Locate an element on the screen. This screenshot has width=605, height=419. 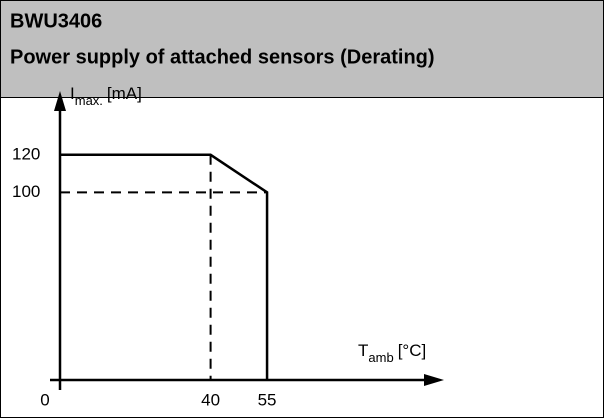
x-axis-label-unit: [°C] is located at coordinates (412, 350).